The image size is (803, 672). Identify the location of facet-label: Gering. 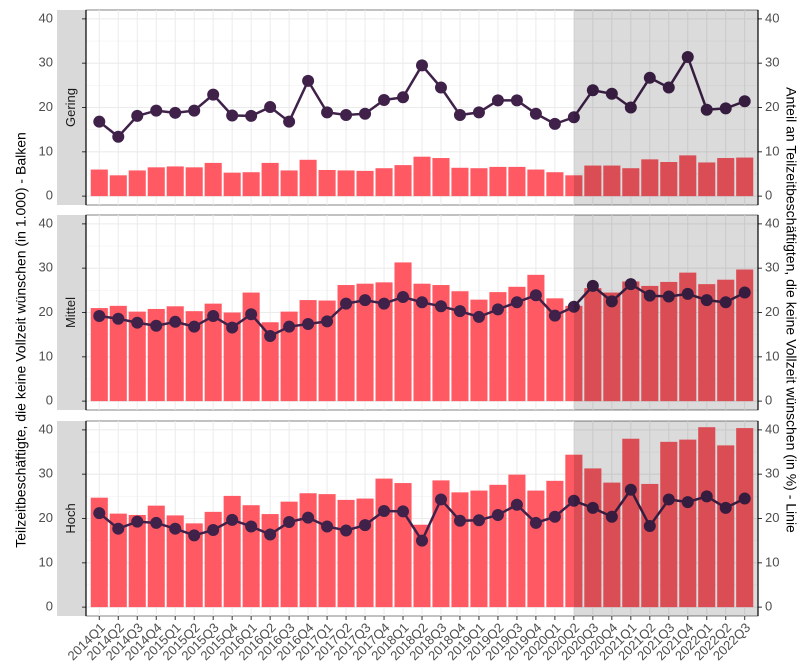
(70, 107).